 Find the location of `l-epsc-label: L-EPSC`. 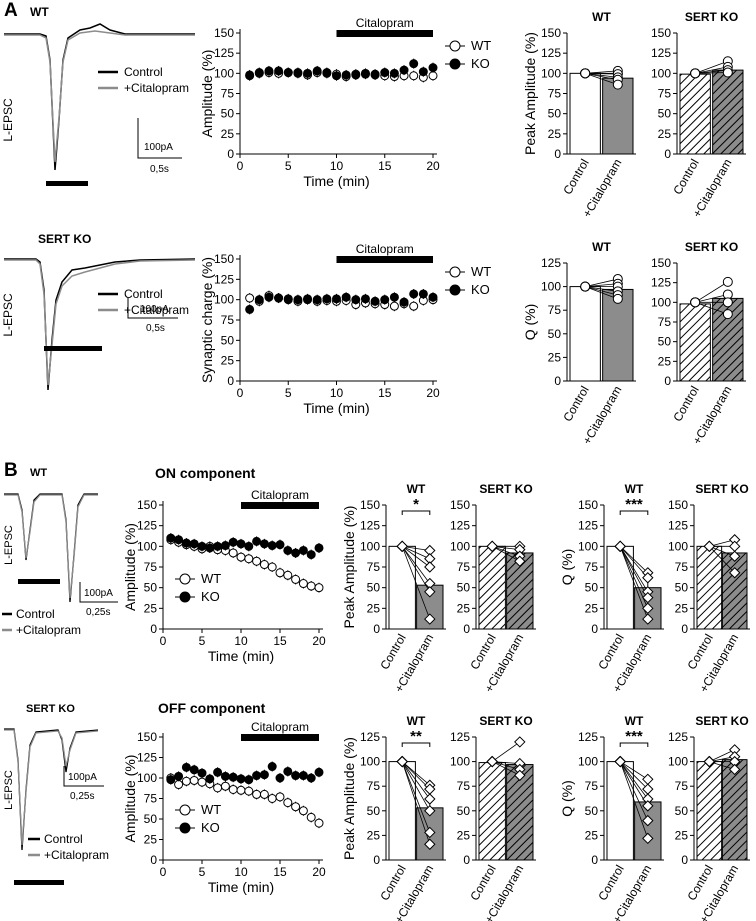

l-epsc-label: L-EPSC is located at coordinates (8, 315).